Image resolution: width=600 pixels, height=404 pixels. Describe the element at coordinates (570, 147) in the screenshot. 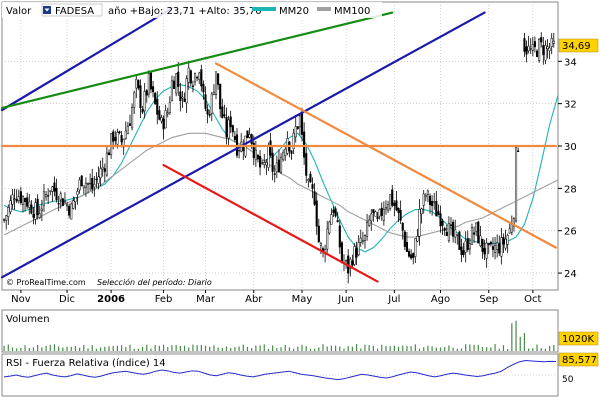

I see `y-tick-label-30: 30` at that location.